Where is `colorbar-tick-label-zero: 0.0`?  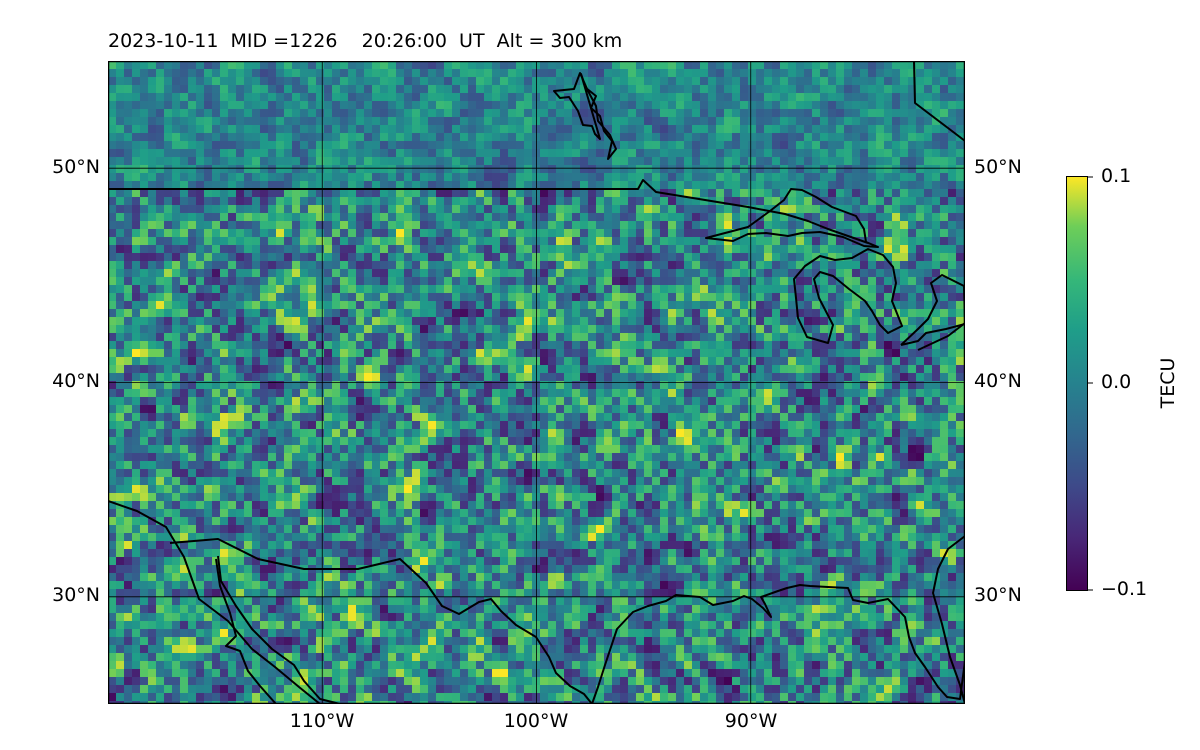
colorbar-tick-label-zero: 0.0 is located at coordinates (1116, 382).